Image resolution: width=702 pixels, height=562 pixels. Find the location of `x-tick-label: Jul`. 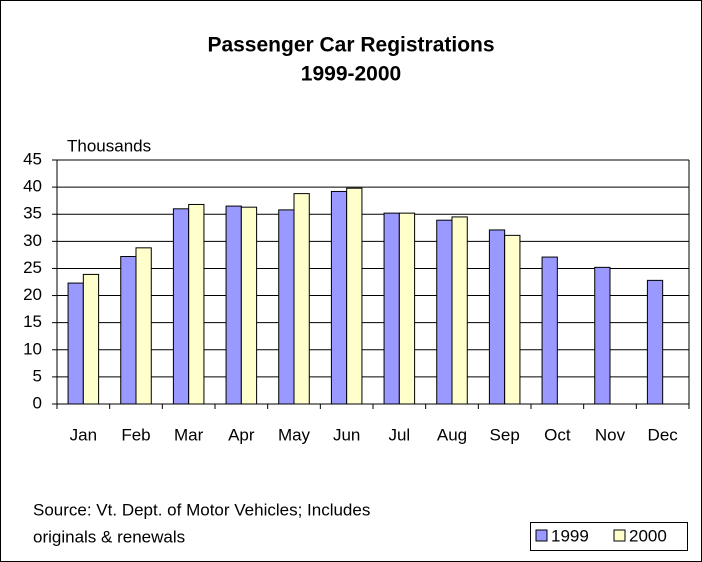

x-tick-label: Jul is located at coordinates (399, 434).